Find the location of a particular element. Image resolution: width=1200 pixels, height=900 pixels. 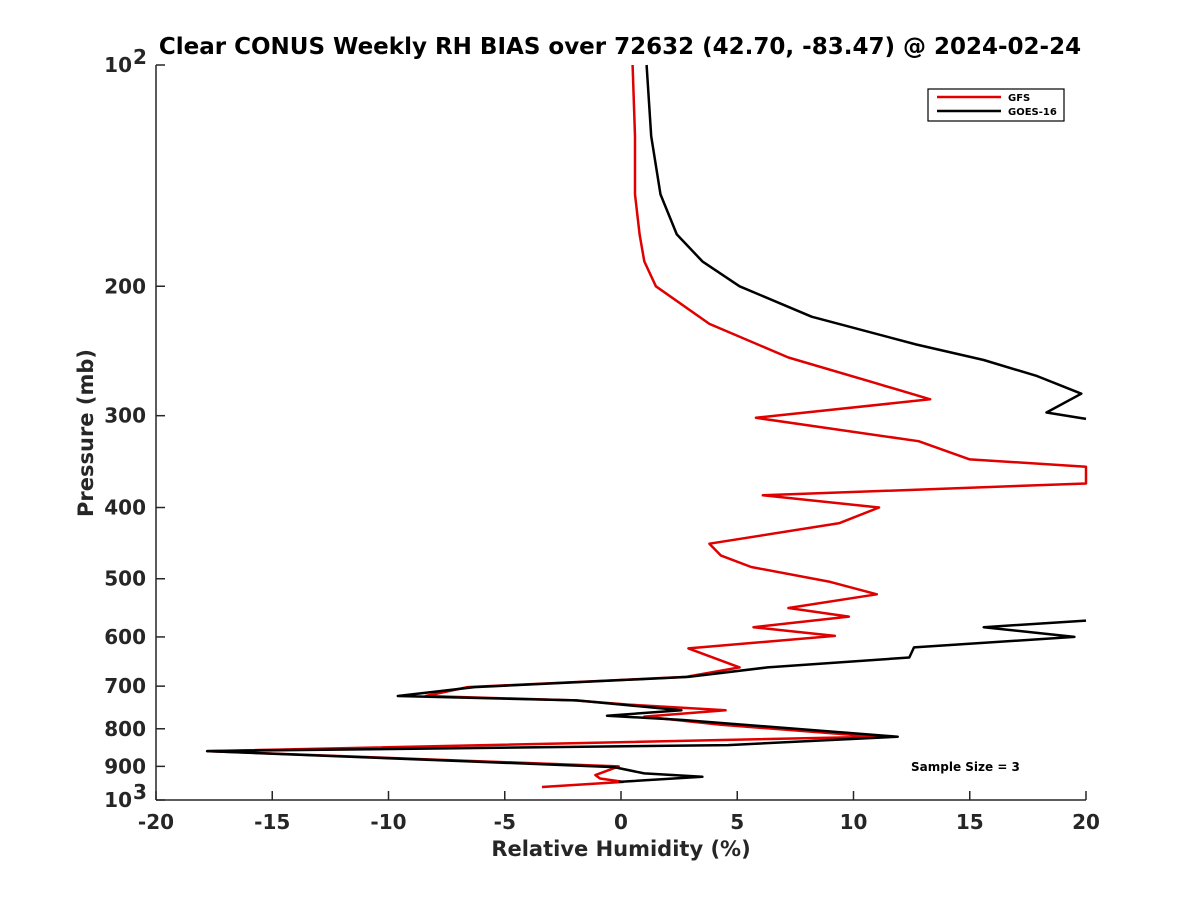

y-tick-label: 500 is located at coordinates (125, 579).